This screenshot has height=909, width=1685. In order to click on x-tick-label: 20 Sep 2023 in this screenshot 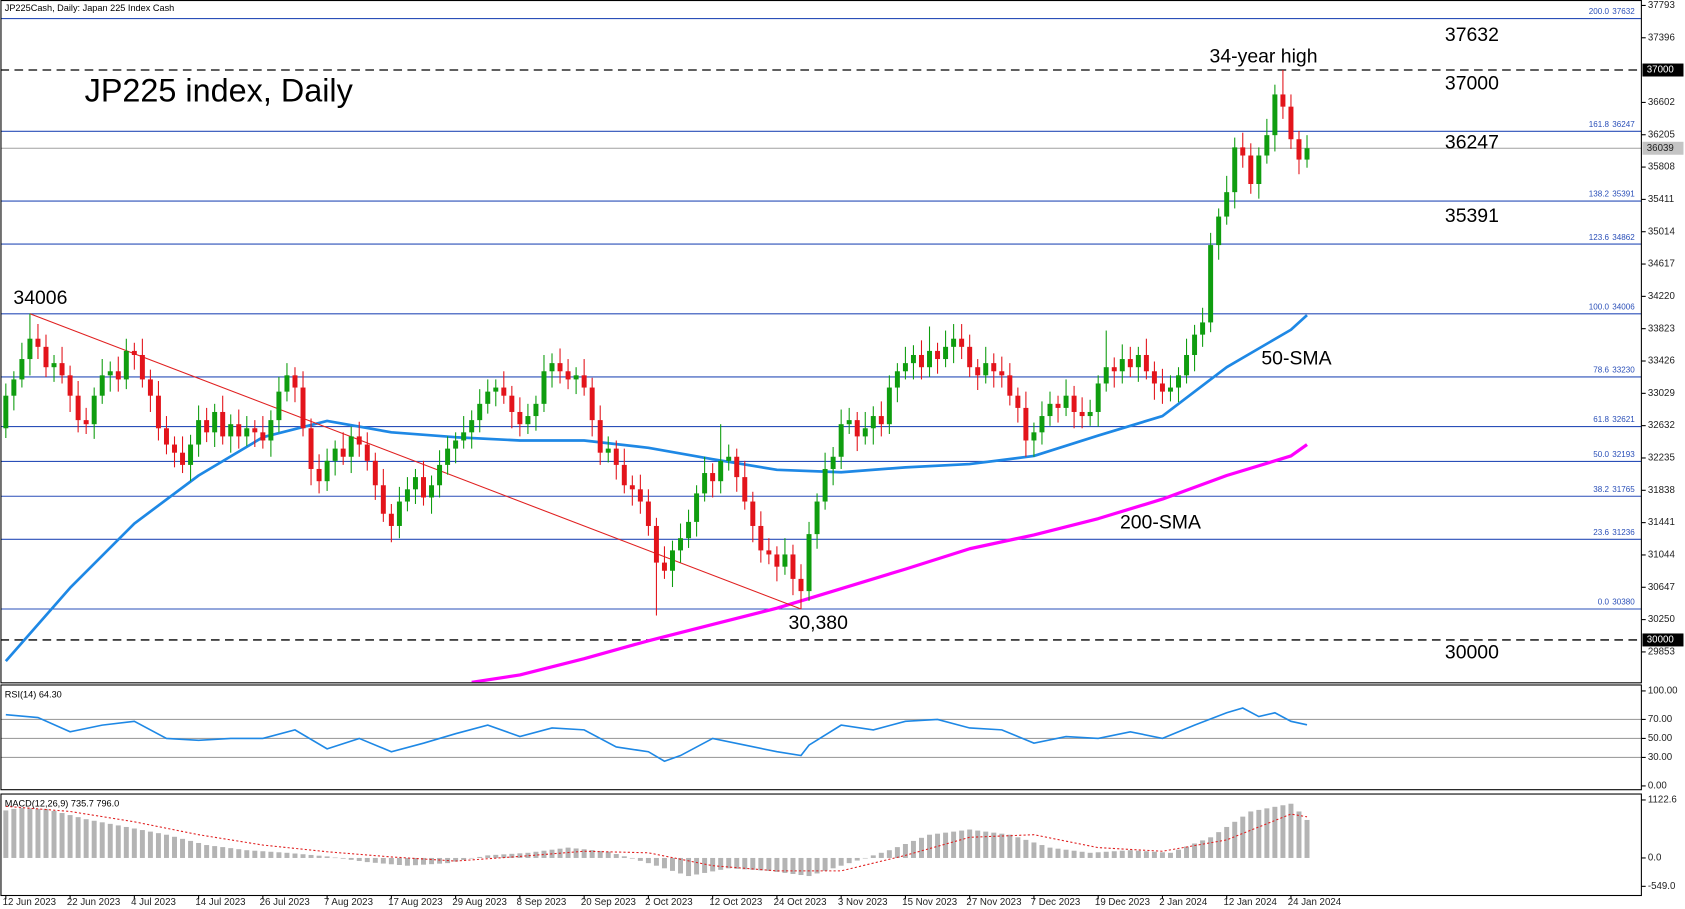, I will do `click(608, 902)`.